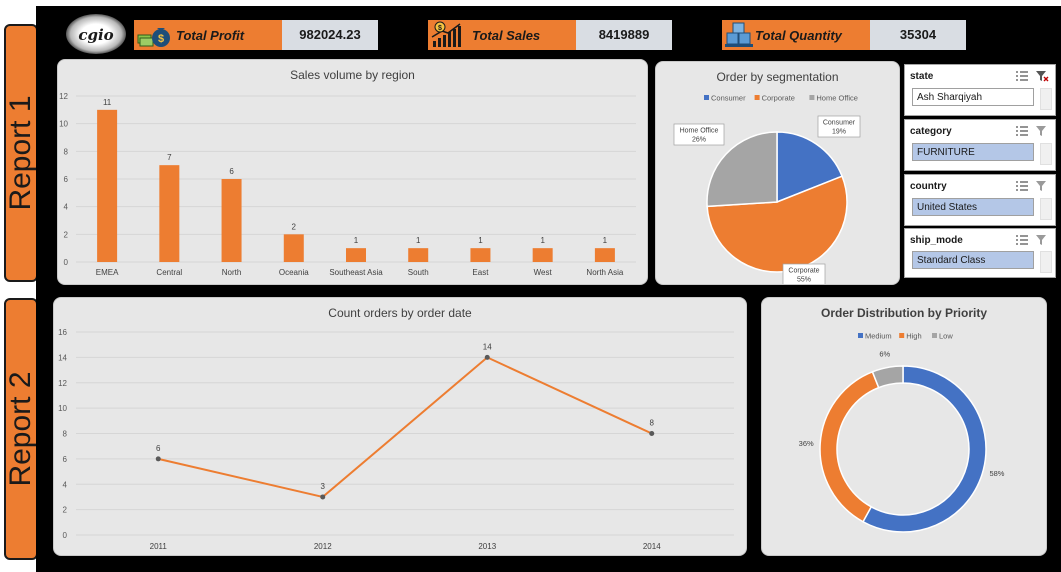  I want to click on ship-mode-slicer-header: ship_mode, so click(936, 240).